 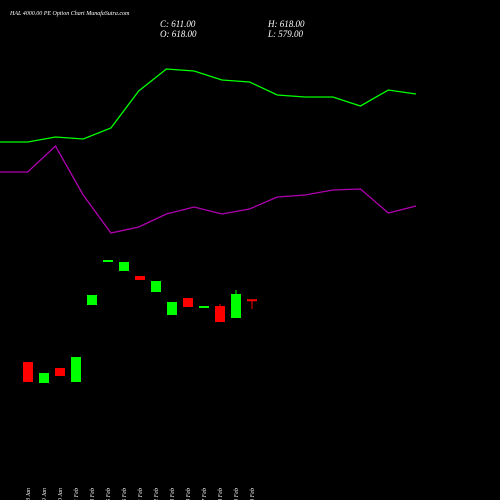 I want to click on x-tick-label: 30 Jan, so click(x=61, y=494).